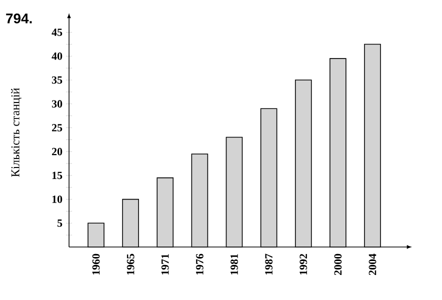 This screenshot has height=300, width=442. What do you see at coordinates (57, 32) in the screenshot?
I see `y-tick-label: 45` at bounding box center [57, 32].